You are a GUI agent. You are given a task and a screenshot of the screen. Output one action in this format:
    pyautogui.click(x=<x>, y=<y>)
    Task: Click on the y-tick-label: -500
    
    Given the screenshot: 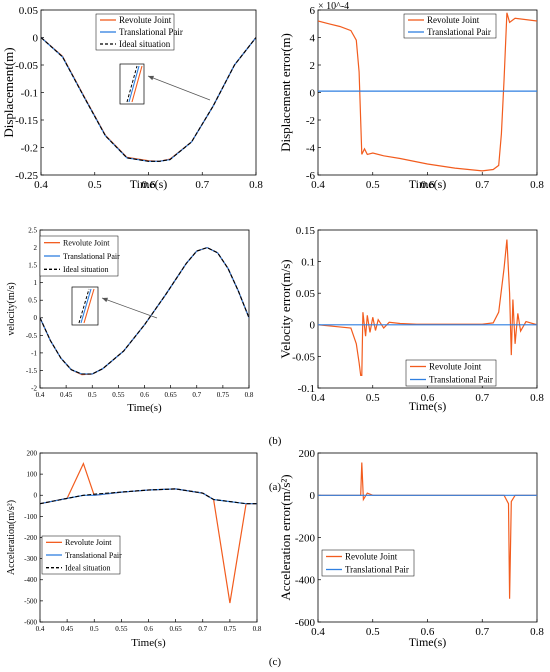 What is the action you would take?
    pyautogui.click(x=30, y=601)
    